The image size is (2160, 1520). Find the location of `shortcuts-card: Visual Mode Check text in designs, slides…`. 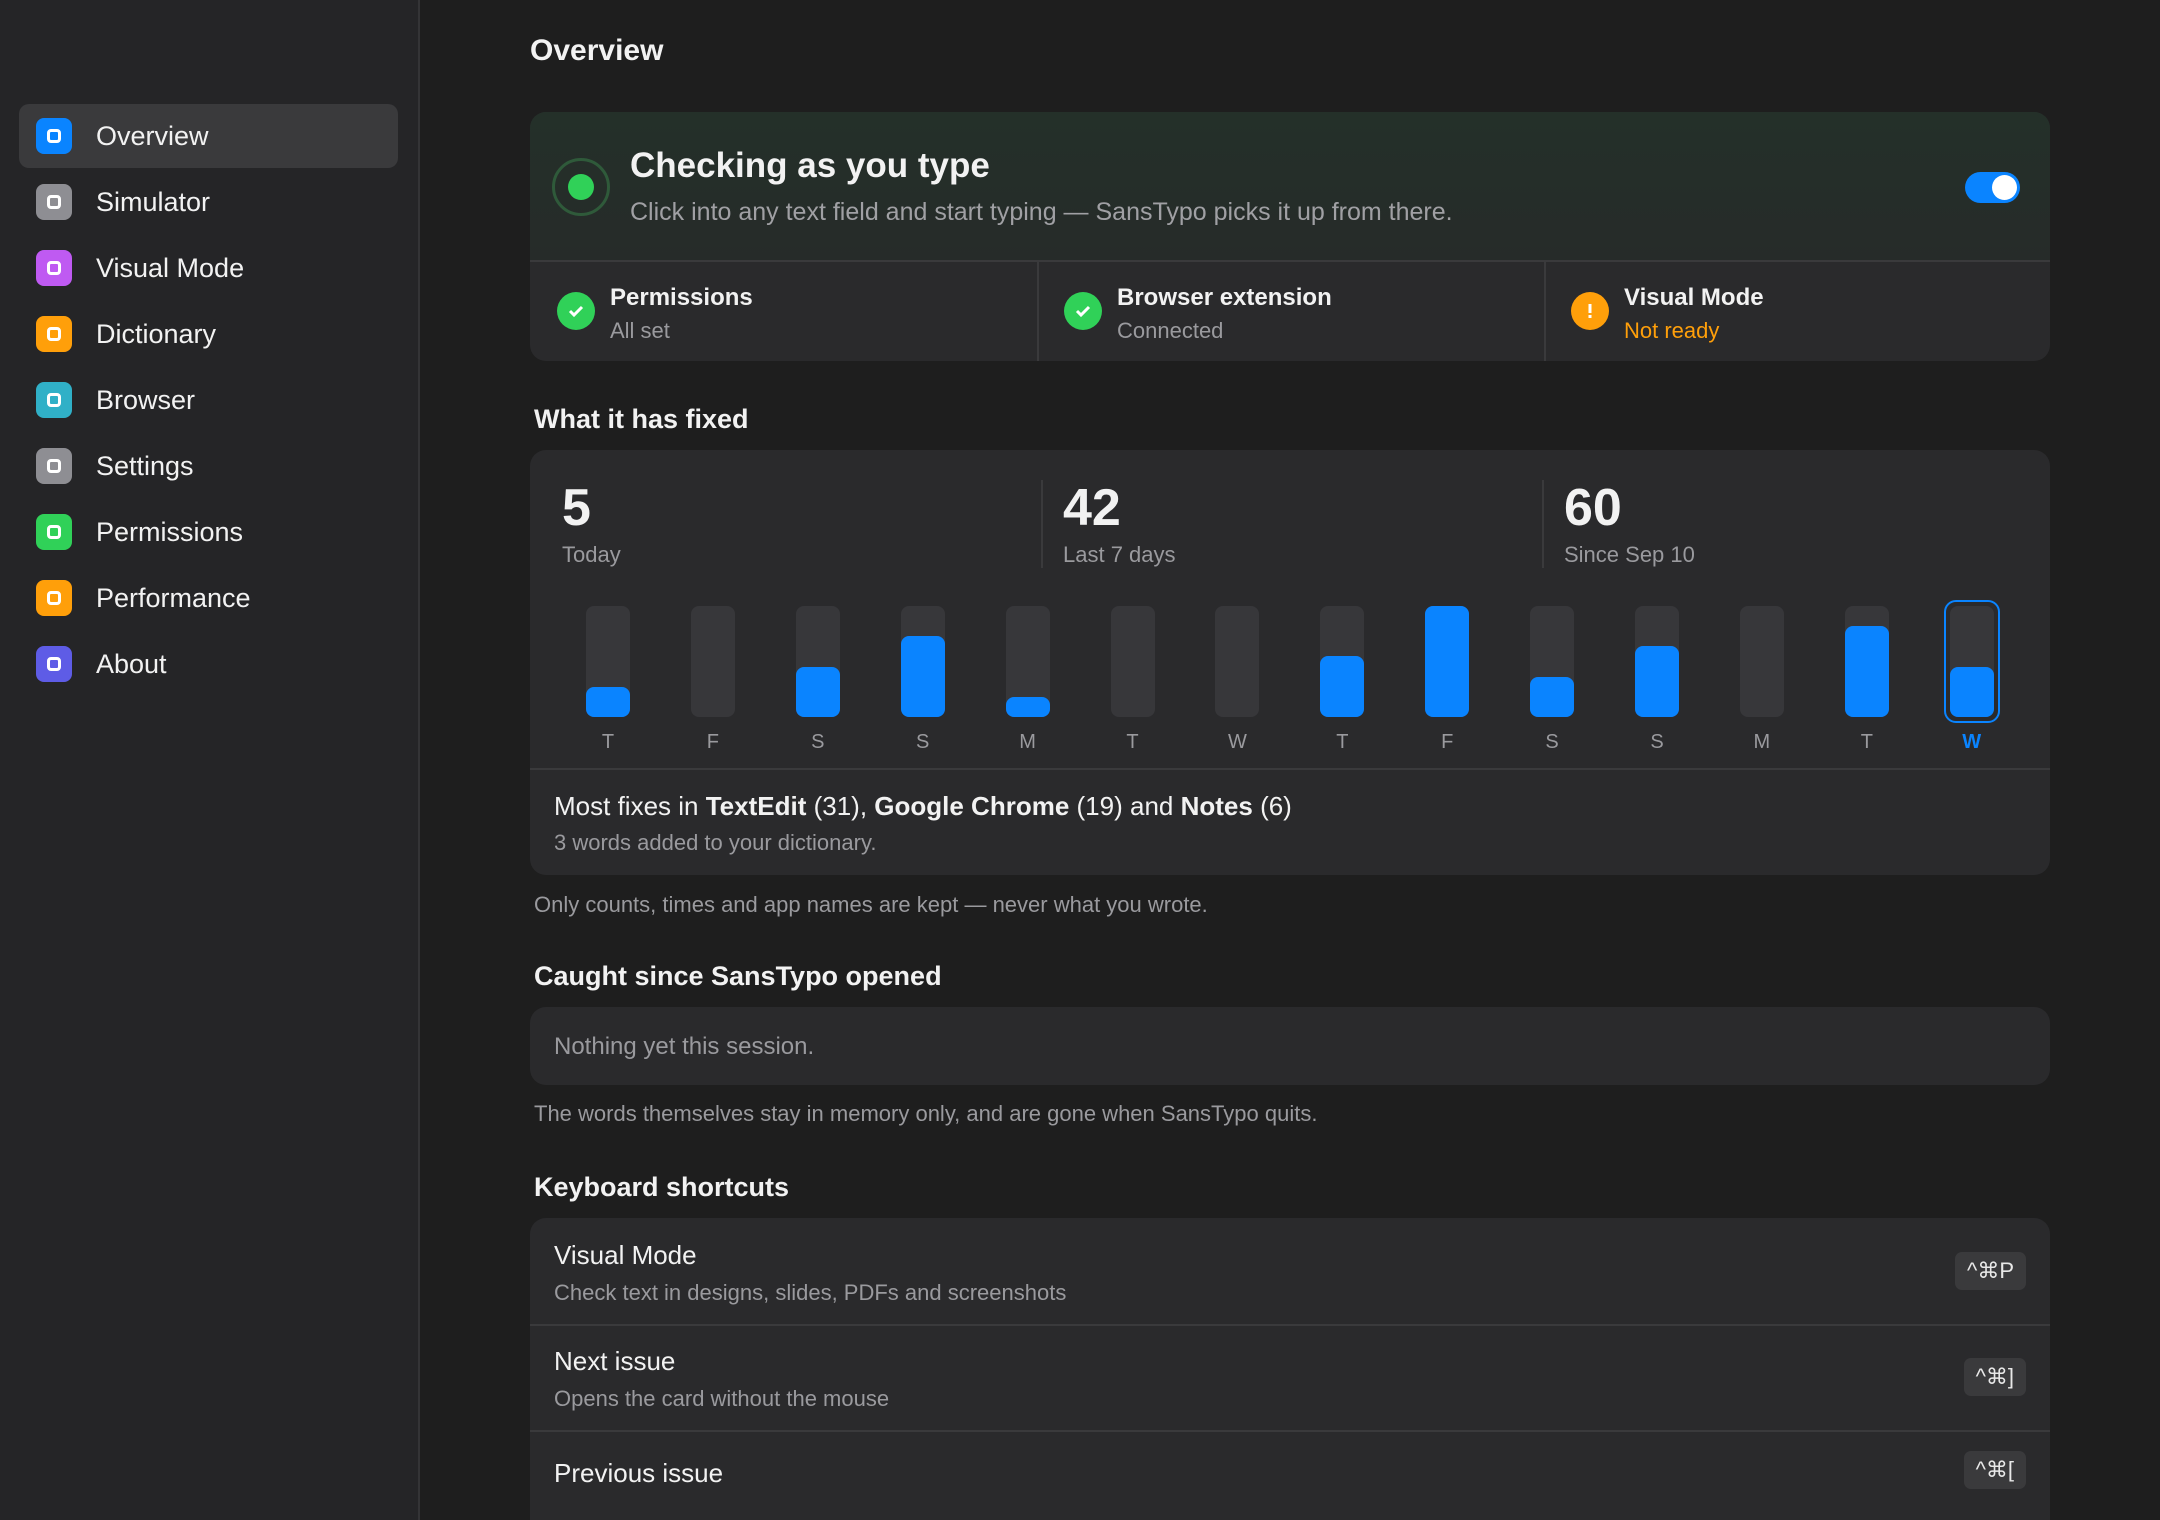

shortcuts-card: Visual Mode Check text in designs, slides… is located at coordinates (1290, 1369).